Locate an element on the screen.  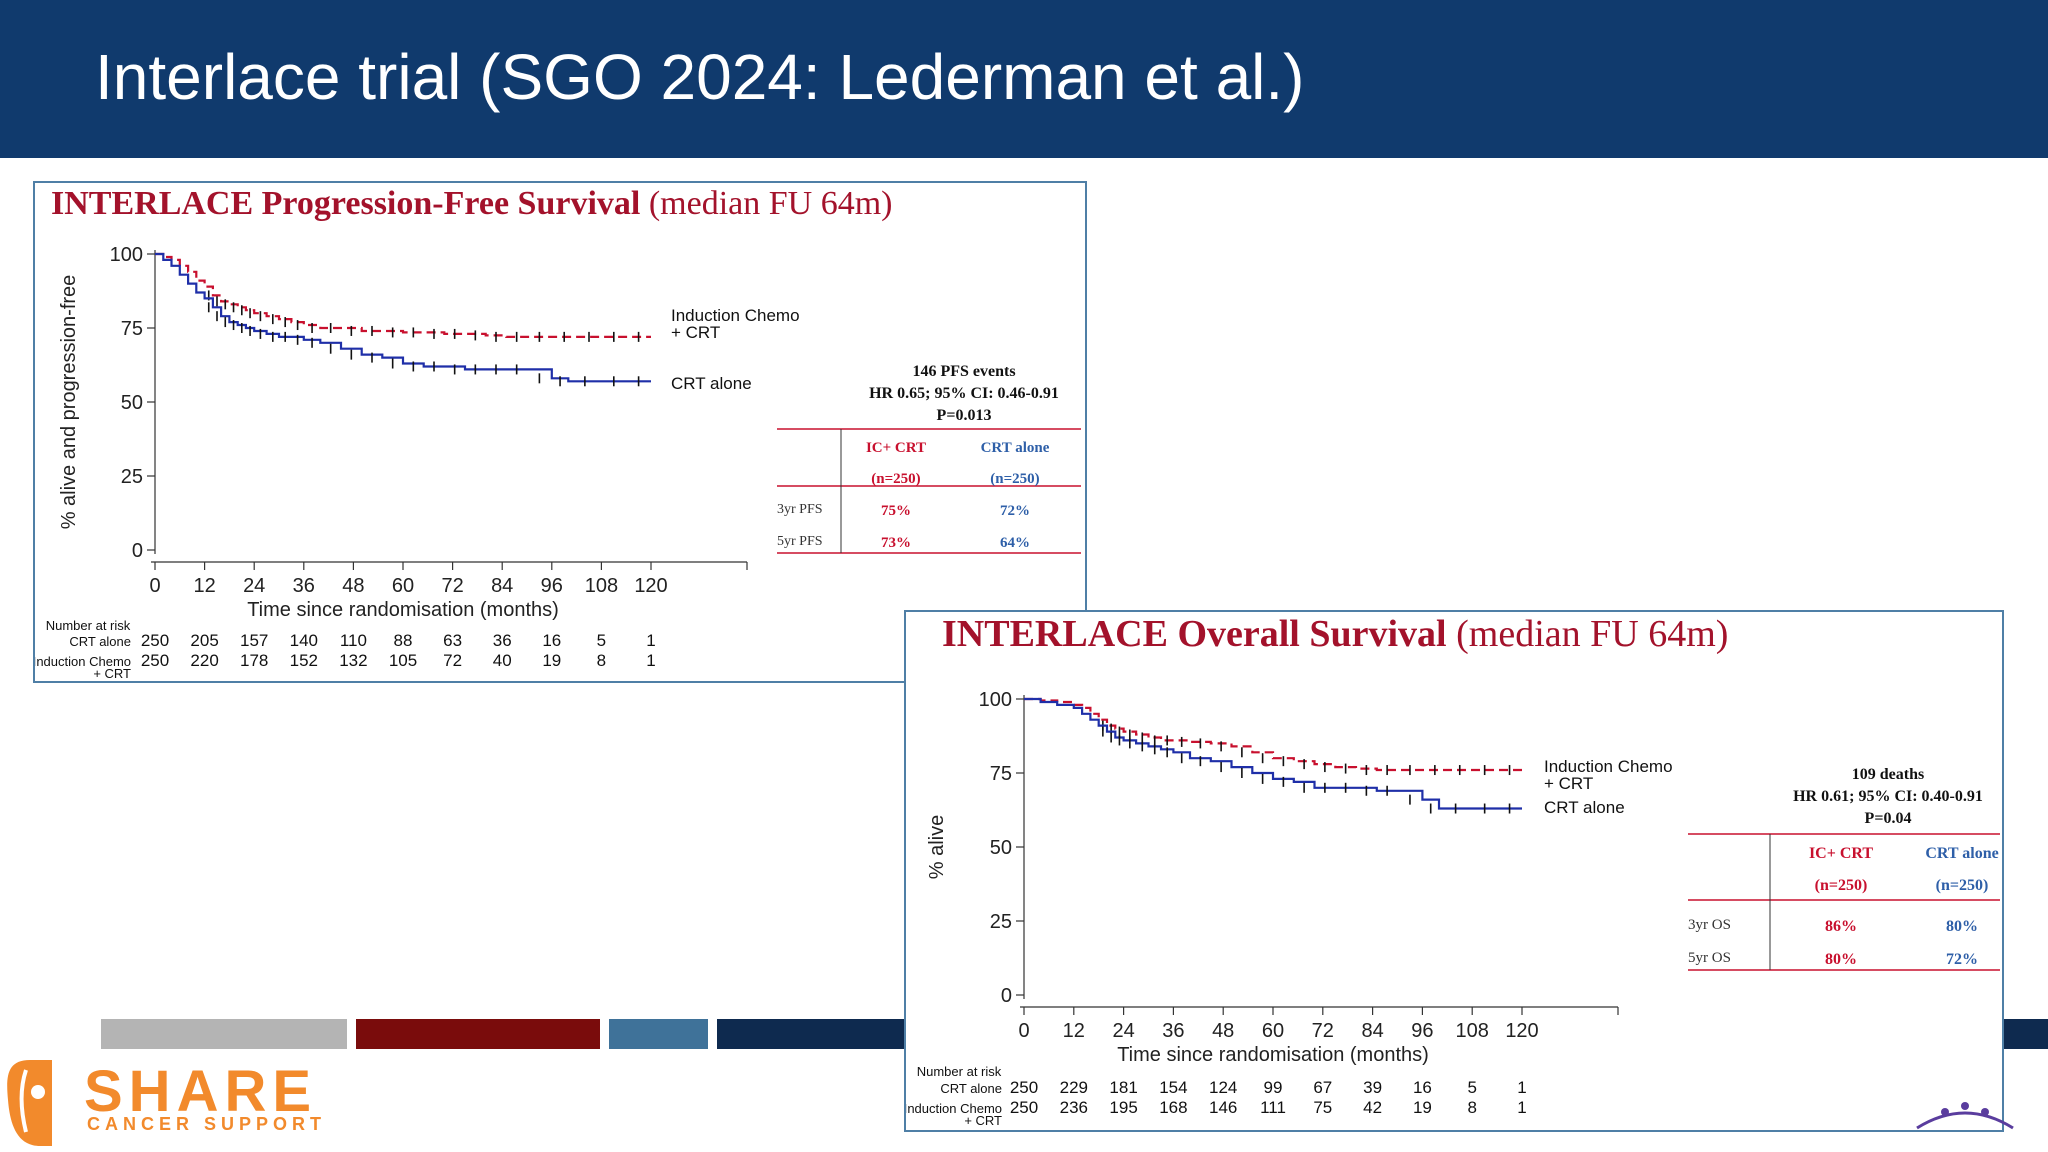
pfs-x-tick-label: 12 is located at coordinates (204, 586).